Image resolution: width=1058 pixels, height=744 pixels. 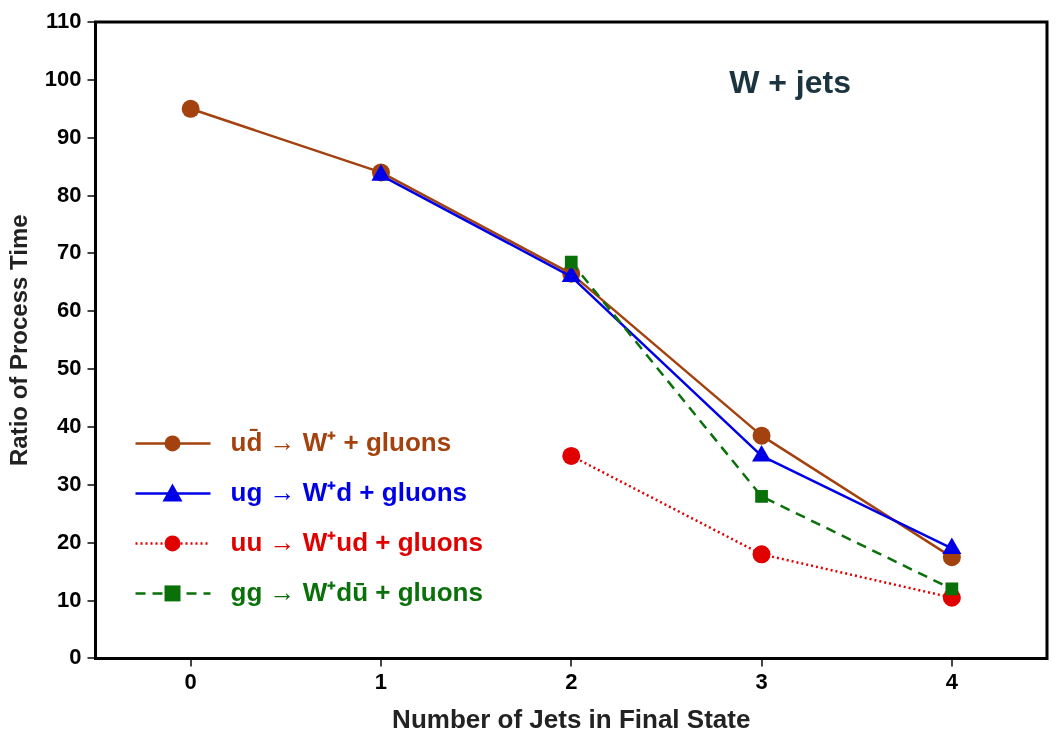 I want to click on y-tick-label: 50, so click(x=69, y=368).